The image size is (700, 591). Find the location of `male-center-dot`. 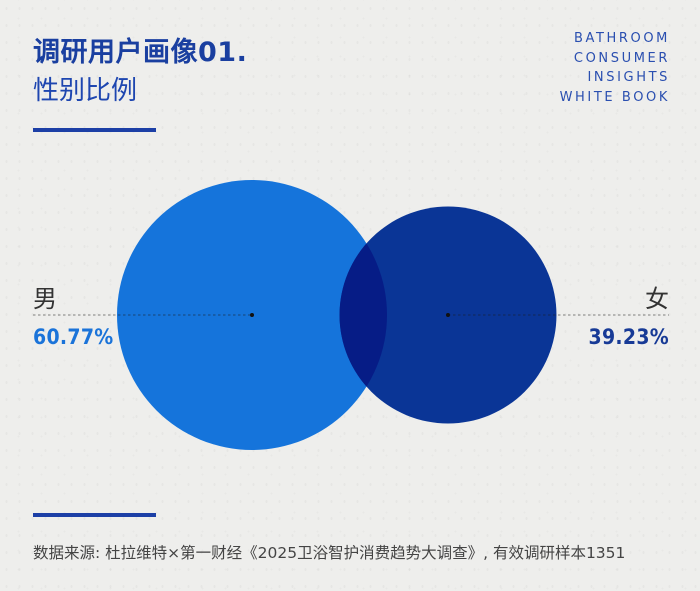

male-center-dot is located at coordinates (252, 315).